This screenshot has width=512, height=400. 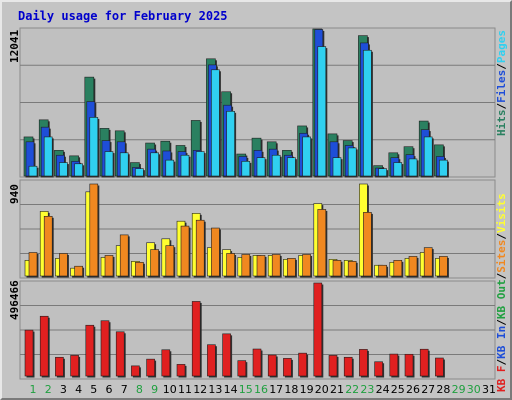 What do you see at coordinates (93, 389) in the screenshot?
I see `day-label: 5` at bounding box center [93, 389].